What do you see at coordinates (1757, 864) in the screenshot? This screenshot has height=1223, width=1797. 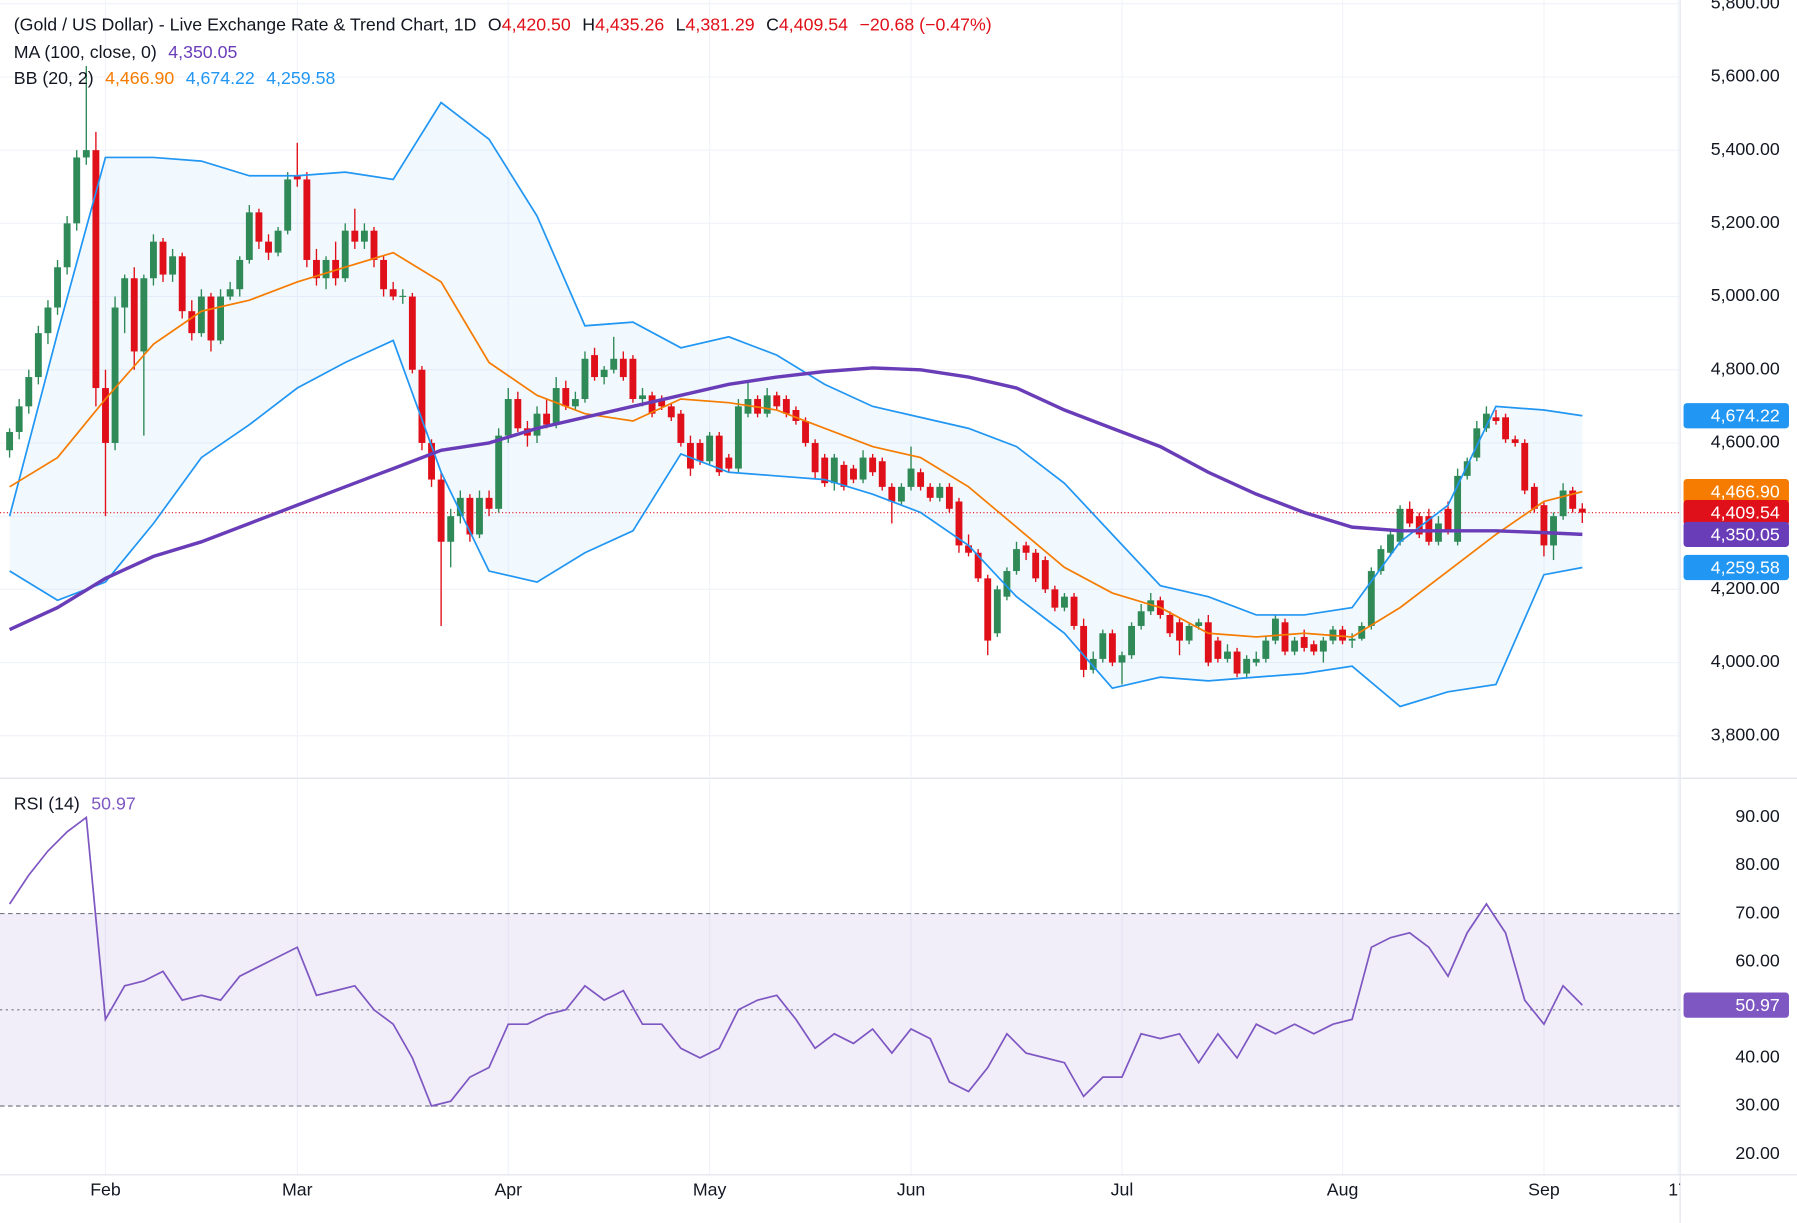 I see `y-tick-label: 80.00` at bounding box center [1757, 864].